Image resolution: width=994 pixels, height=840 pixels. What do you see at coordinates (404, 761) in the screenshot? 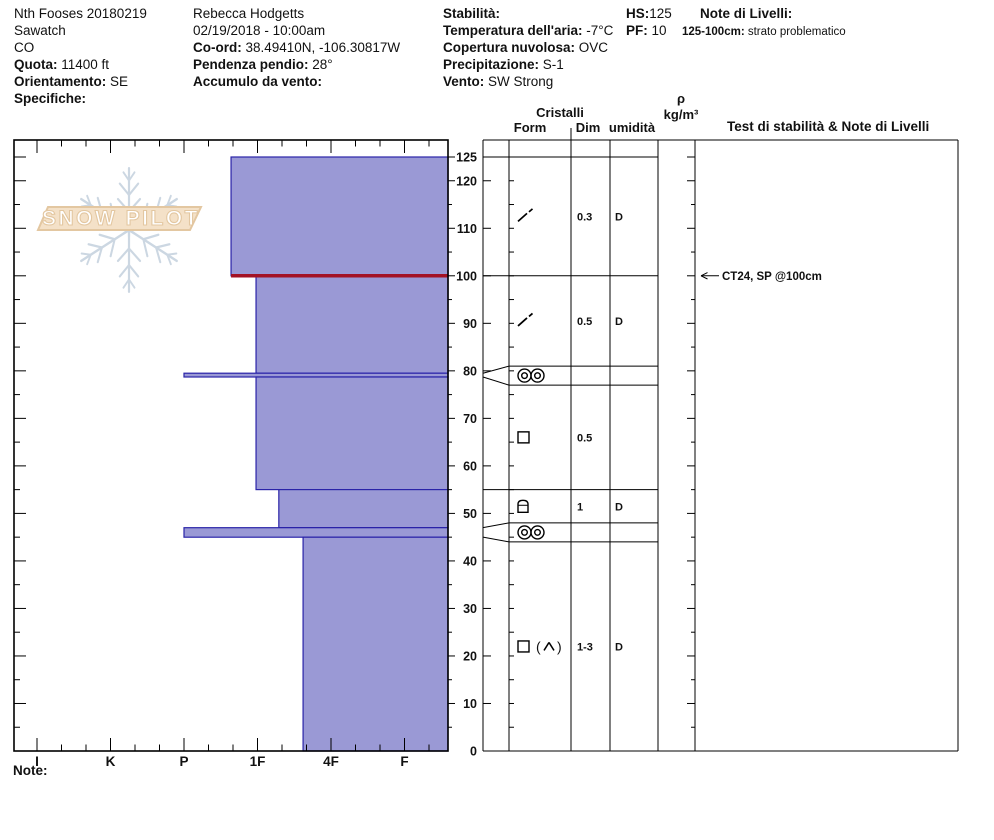
I see `hardness-label-F: F` at bounding box center [404, 761].